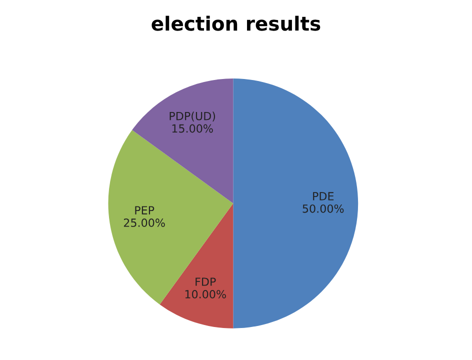 Image resolution: width=472 pixels, height=360 pixels. What do you see at coordinates (144, 222) in the screenshot?
I see `data-label: 25.00%` at bounding box center [144, 222].